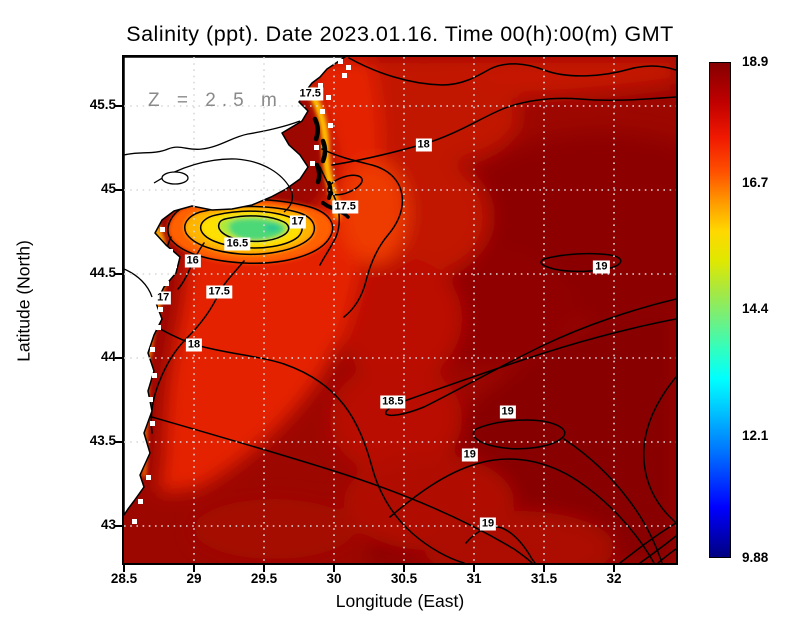 This screenshot has height=618, width=800. I want to click on colorbar-tick-label: 14.4, so click(755, 309).